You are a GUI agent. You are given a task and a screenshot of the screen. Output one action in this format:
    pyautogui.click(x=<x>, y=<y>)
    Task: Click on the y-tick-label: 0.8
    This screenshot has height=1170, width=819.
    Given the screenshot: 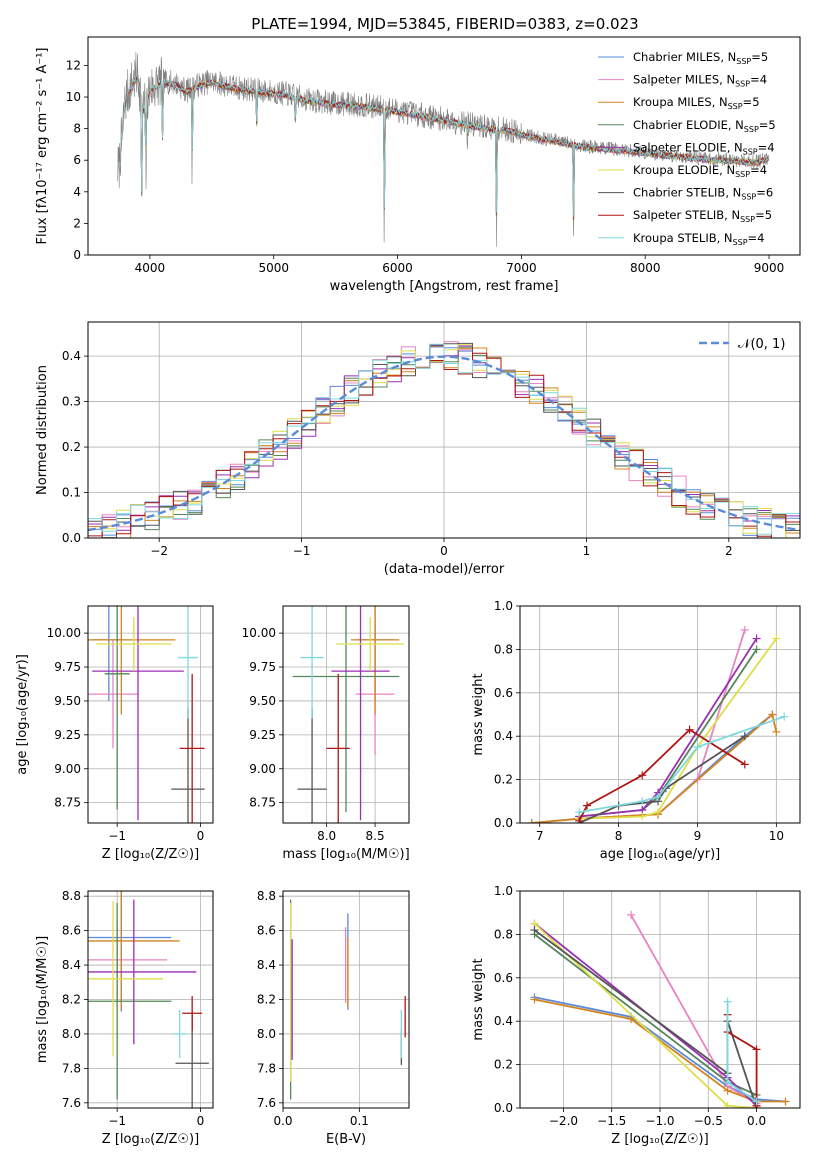 What is the action you would take?
    pyautogui.click(x=503, y=649)
    